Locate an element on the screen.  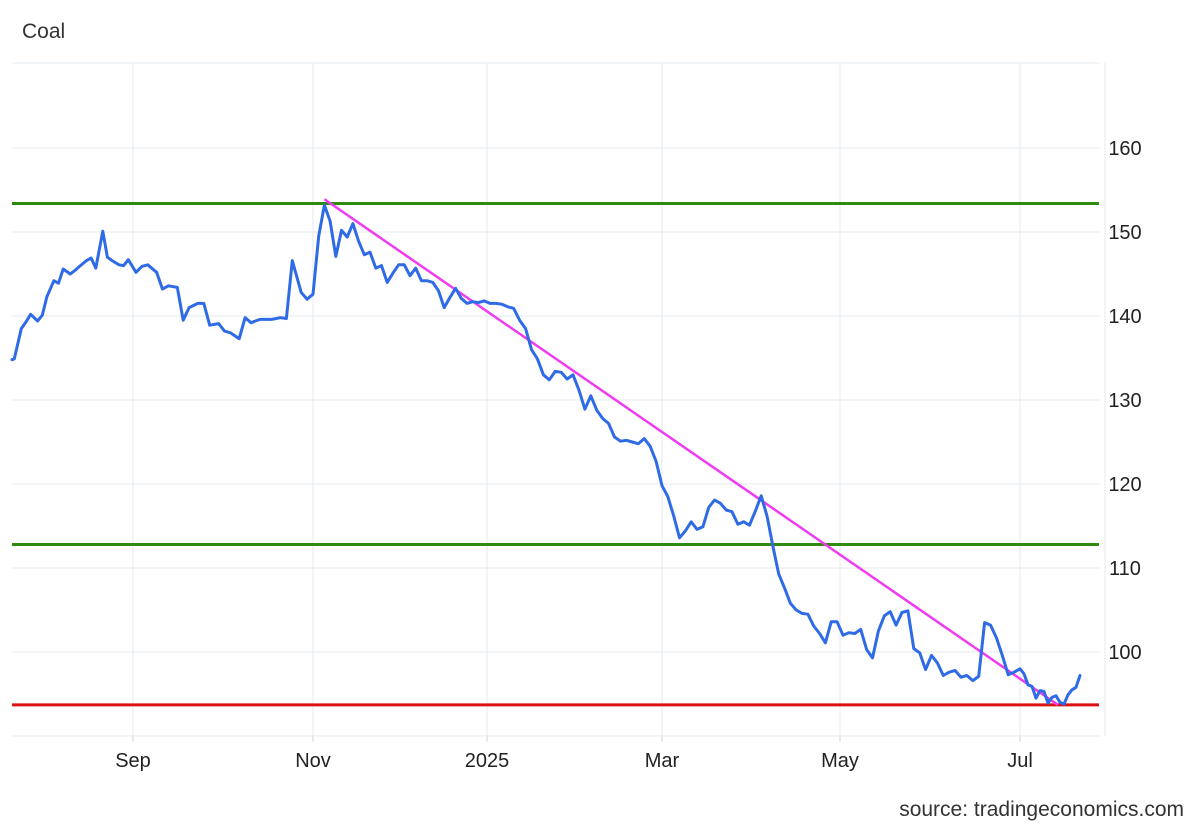
y-tick-label: 100 is located at coordinates (1124, 653).